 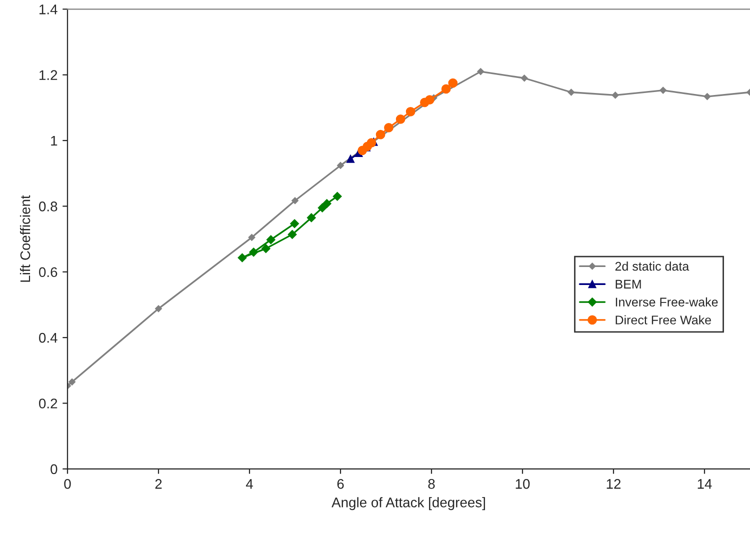 I want to click on legend-label: 2d static data, so click(x=652, y=266).